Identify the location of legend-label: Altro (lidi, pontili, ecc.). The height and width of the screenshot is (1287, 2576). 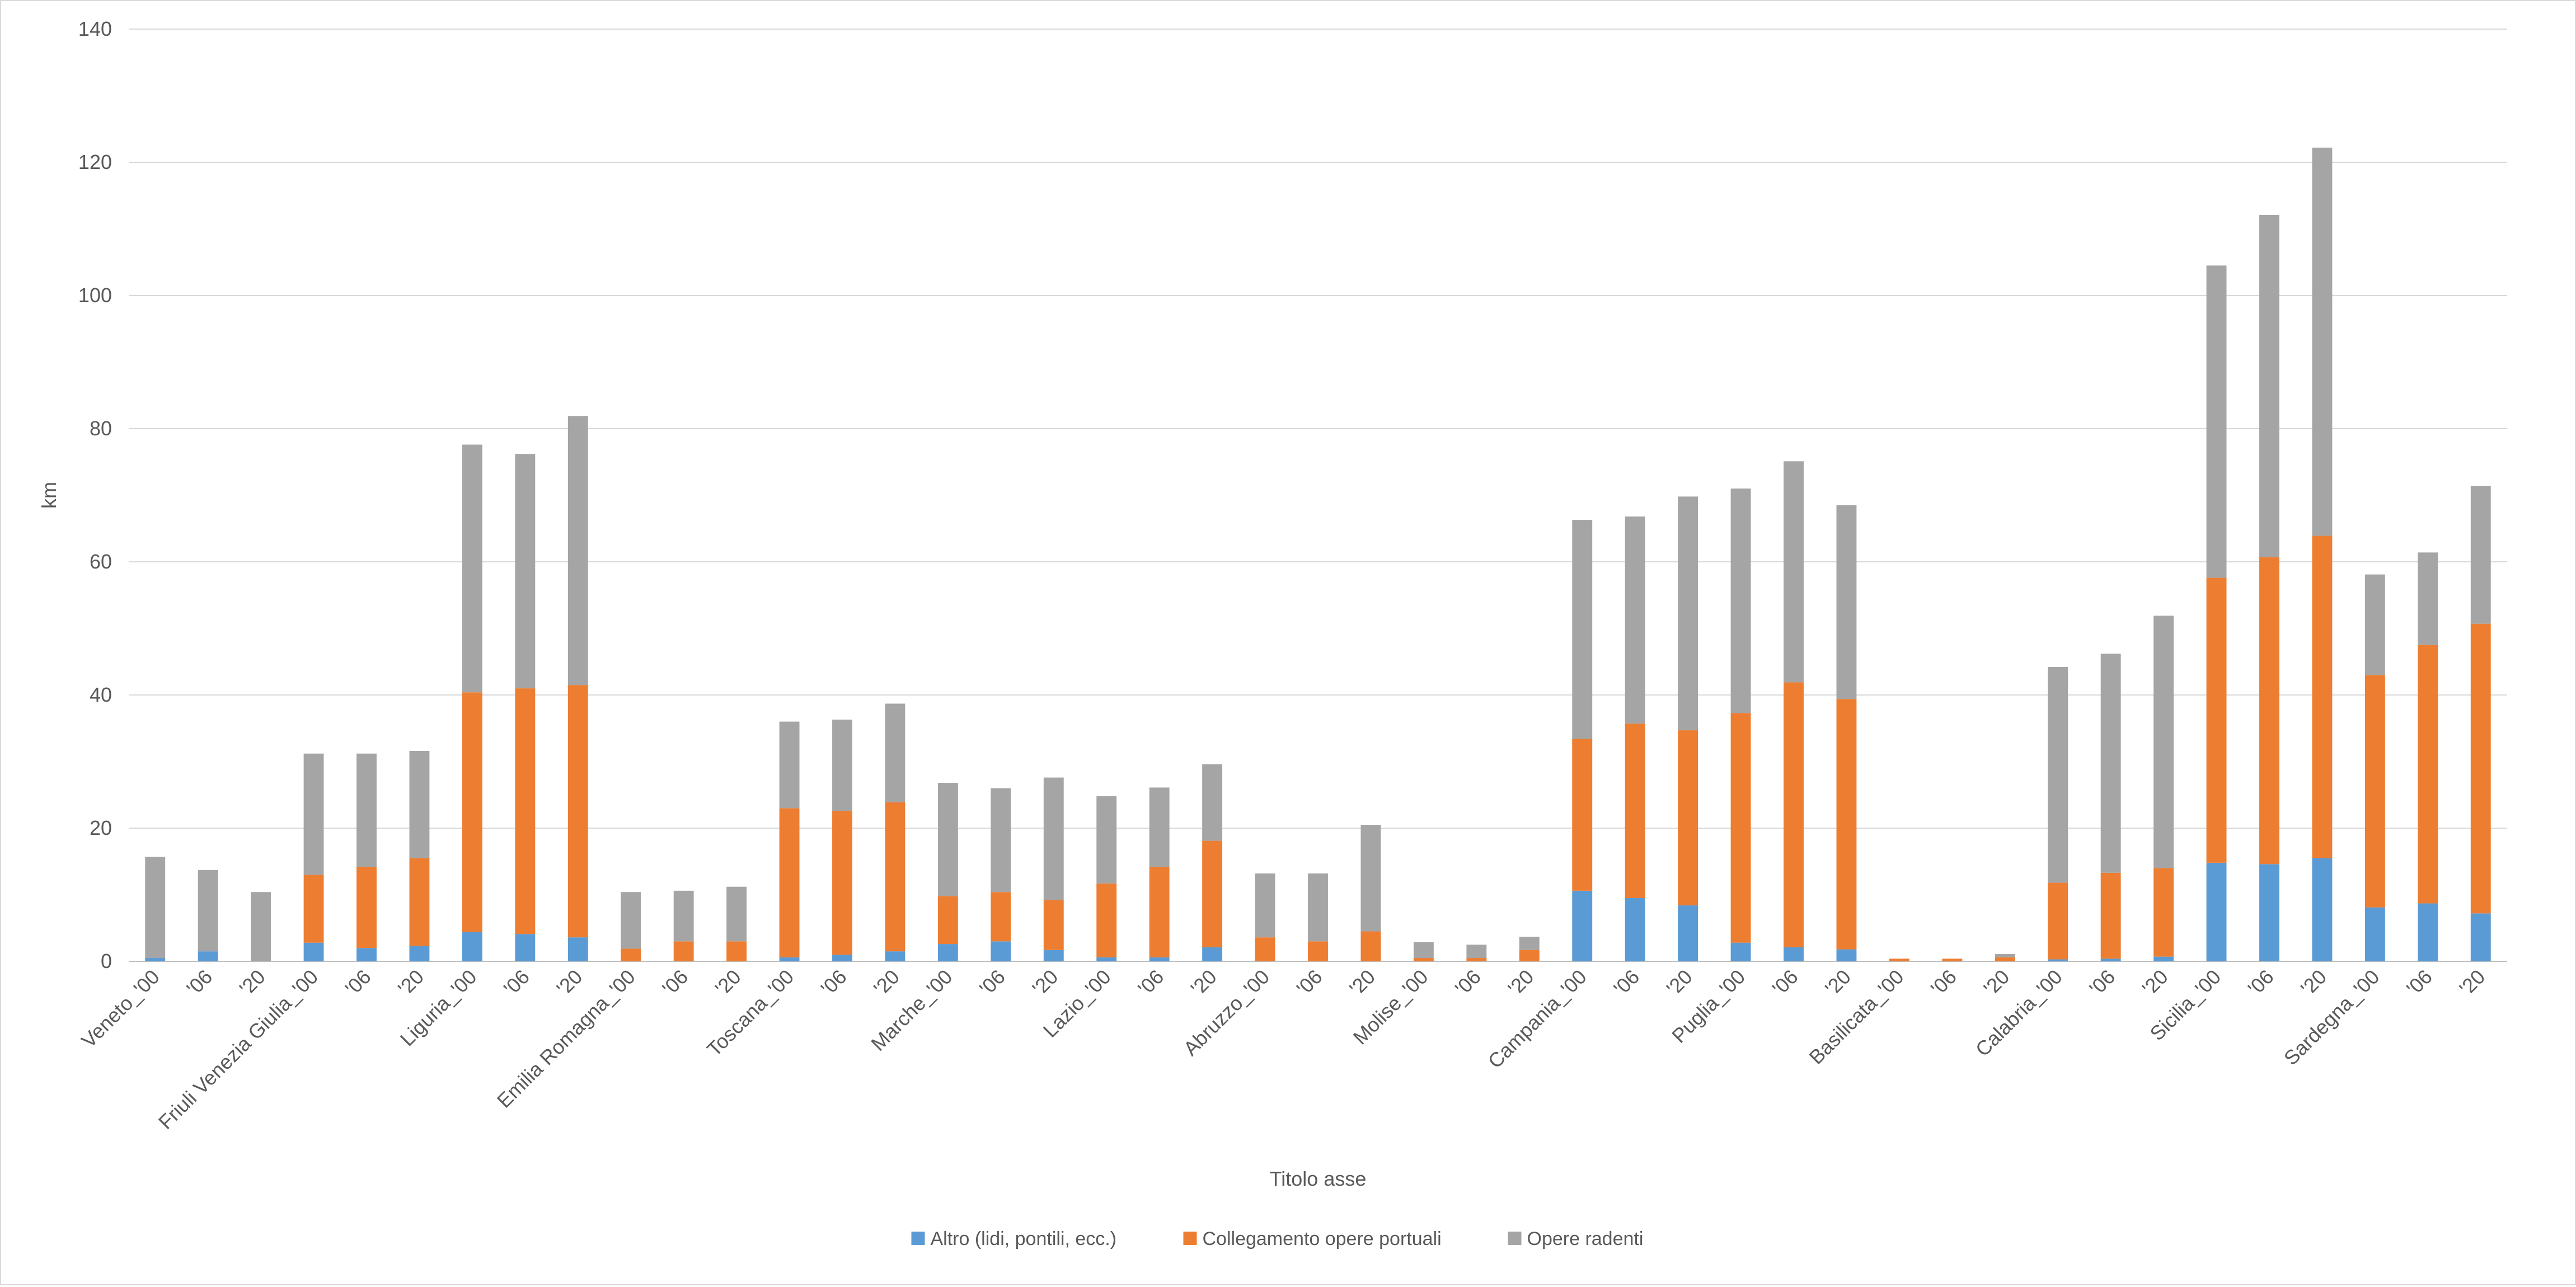
(1024, 1239).